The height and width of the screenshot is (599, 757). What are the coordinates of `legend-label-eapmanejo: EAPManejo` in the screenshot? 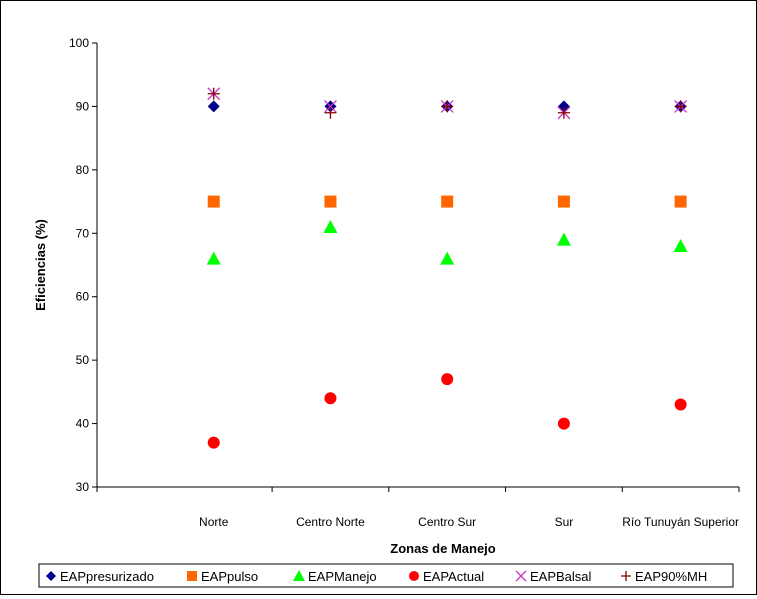 It's located at (342, 576).